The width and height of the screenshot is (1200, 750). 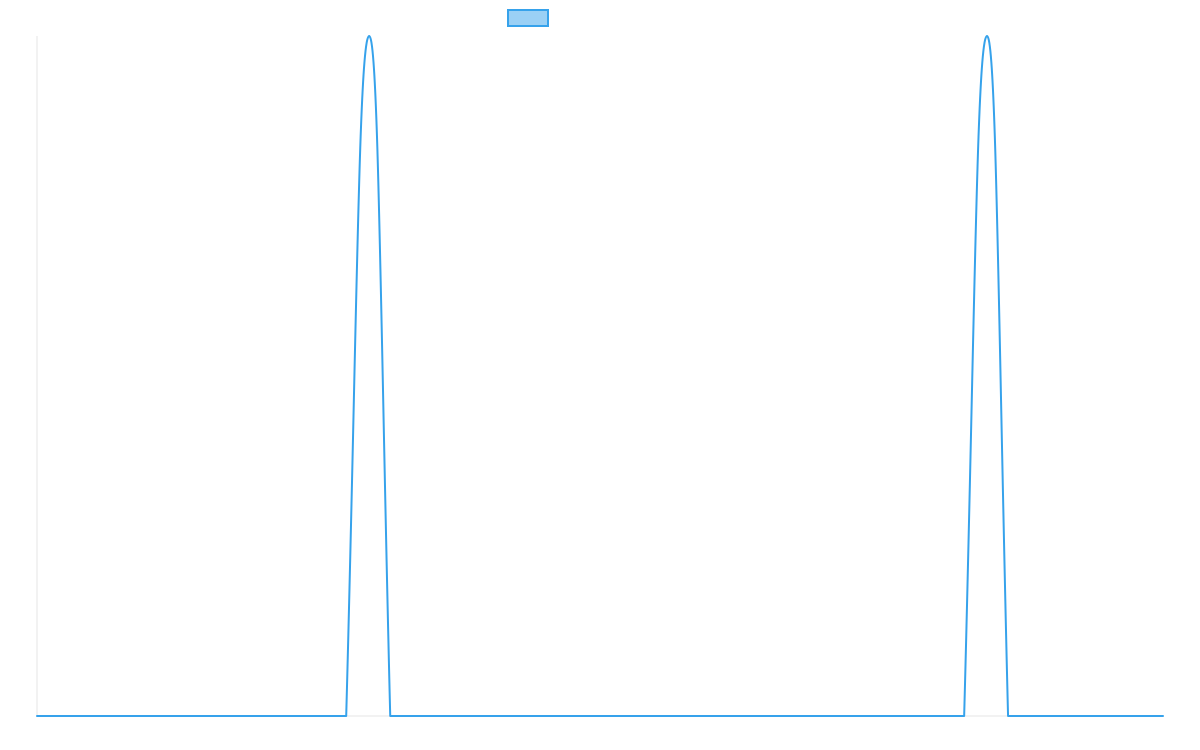 I want to click on legend-swatch, so click(x=528, y=18).